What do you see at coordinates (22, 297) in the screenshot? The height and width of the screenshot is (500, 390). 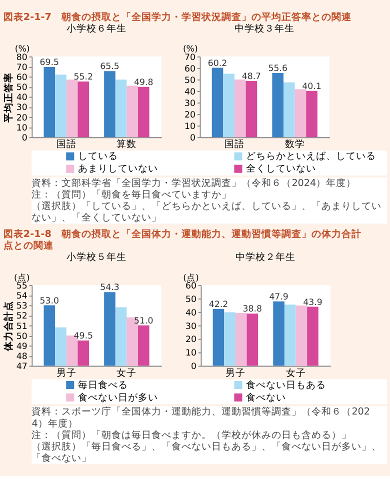 I see `y-tick-label: 54` at bounding box center [22, 297].